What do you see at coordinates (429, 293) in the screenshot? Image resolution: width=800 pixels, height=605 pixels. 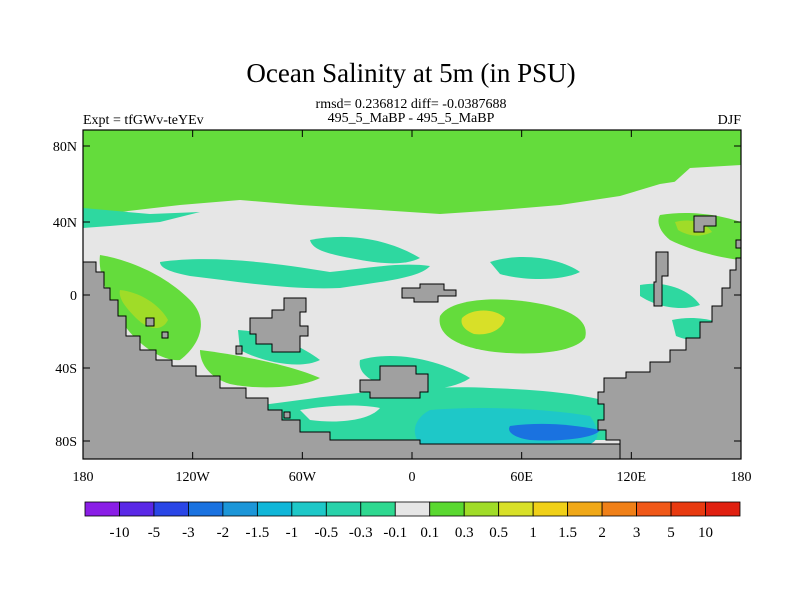 I see `land-equatorial` at bounding box center [429, 293].